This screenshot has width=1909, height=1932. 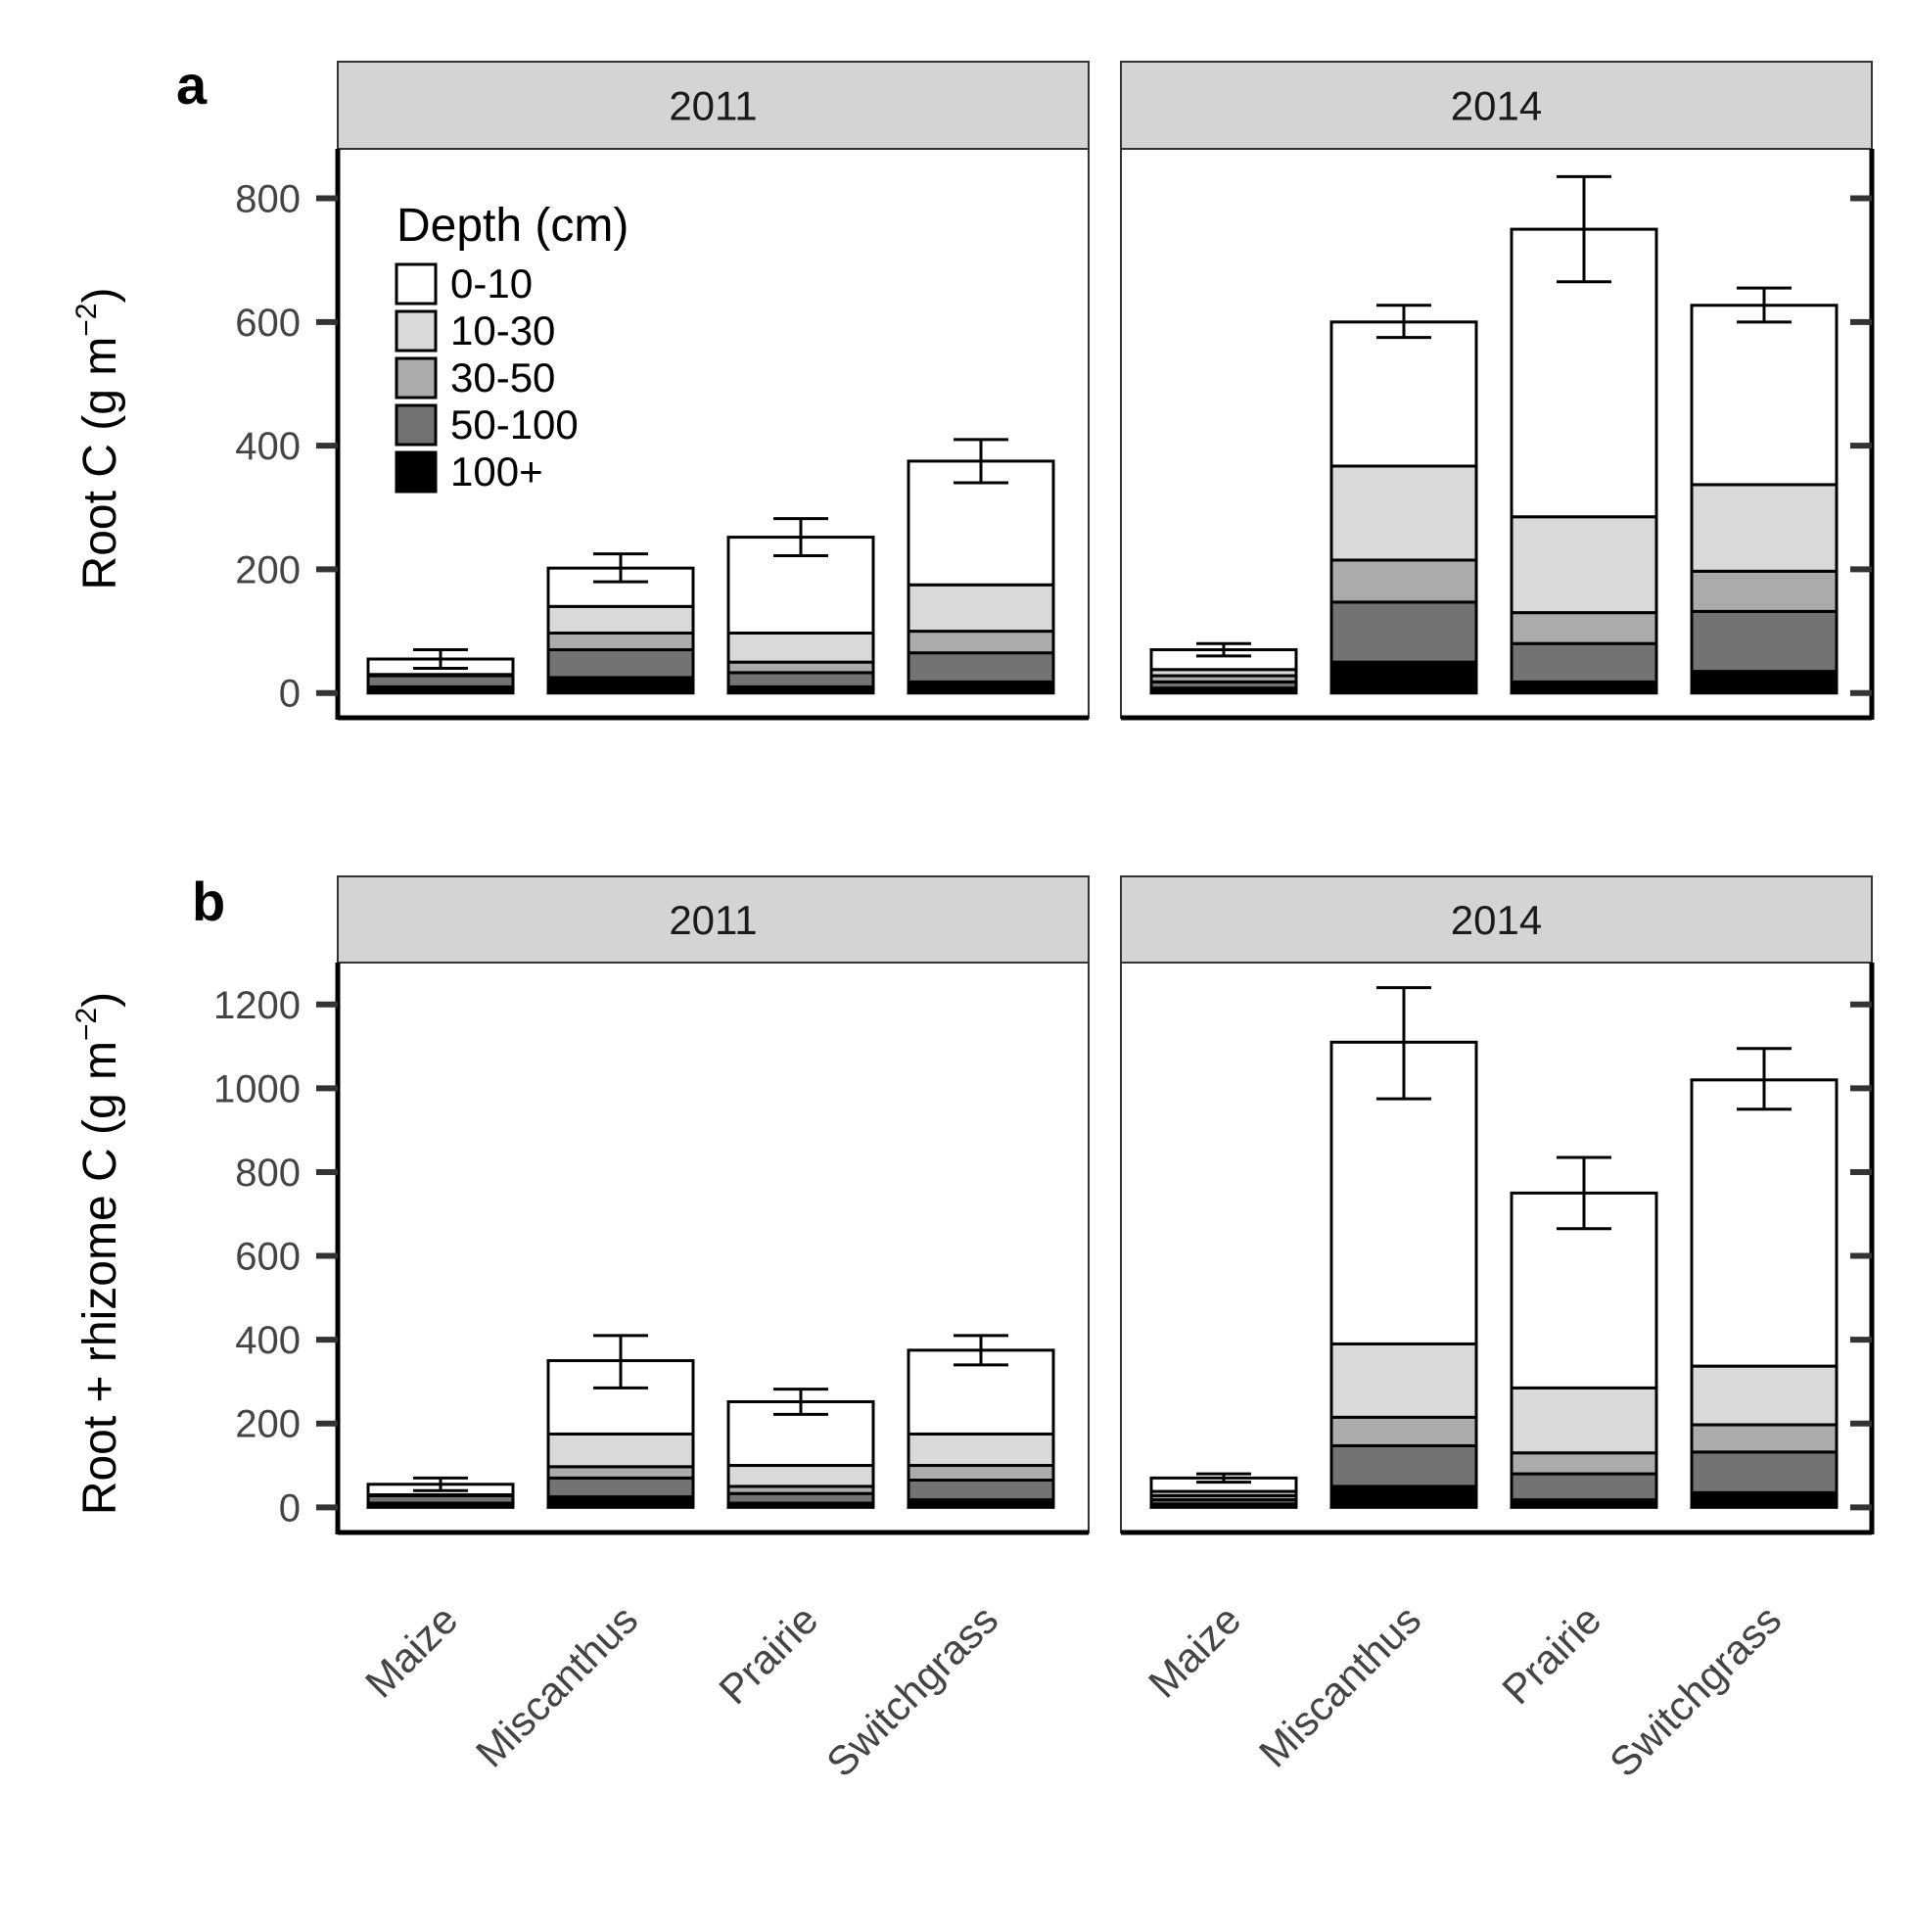 I want to click on legend-label: 50-100, so click(x=514, y=425).